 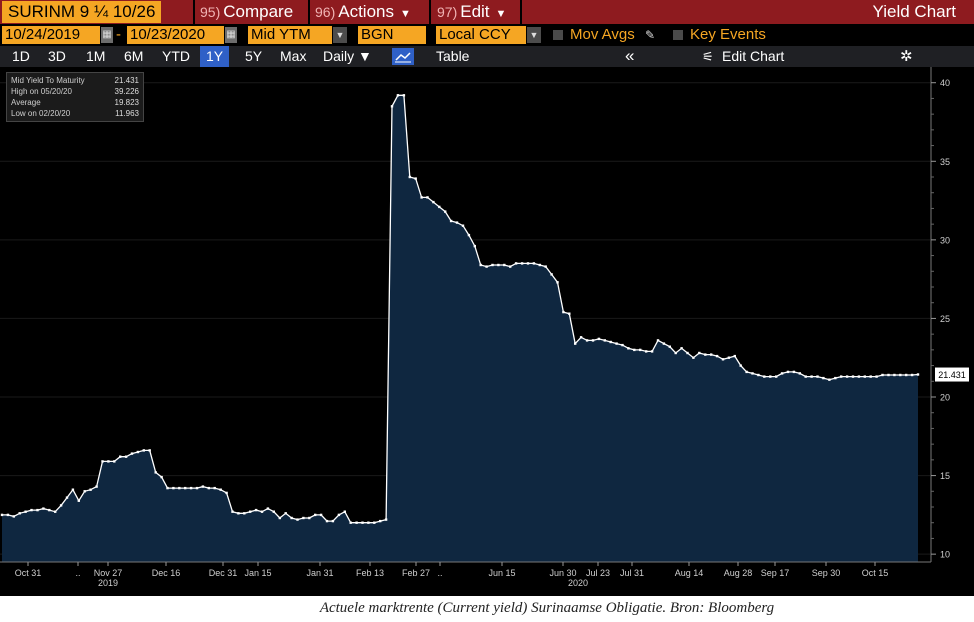 What do you see at coordinates (430, 12) in the screenshot?
I see `toolbar-divider` at bounding box center [430, 12].